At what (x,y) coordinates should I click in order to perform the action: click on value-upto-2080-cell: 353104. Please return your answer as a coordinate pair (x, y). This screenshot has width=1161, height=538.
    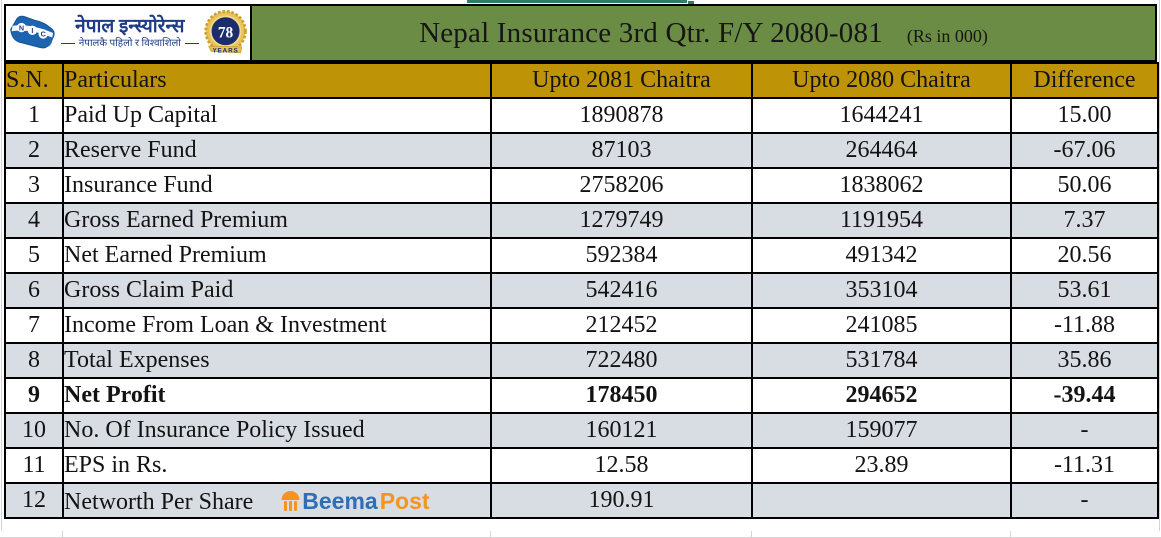
    Looking at the image, I should click on (881, 290).